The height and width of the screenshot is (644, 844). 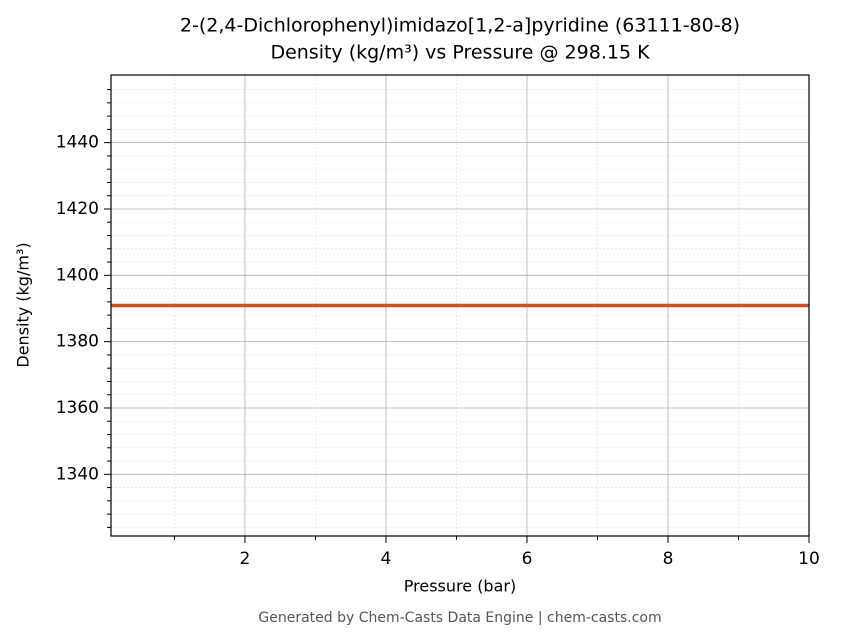 I want to click on x-tick-label: 10, so click(x=809, y=559).